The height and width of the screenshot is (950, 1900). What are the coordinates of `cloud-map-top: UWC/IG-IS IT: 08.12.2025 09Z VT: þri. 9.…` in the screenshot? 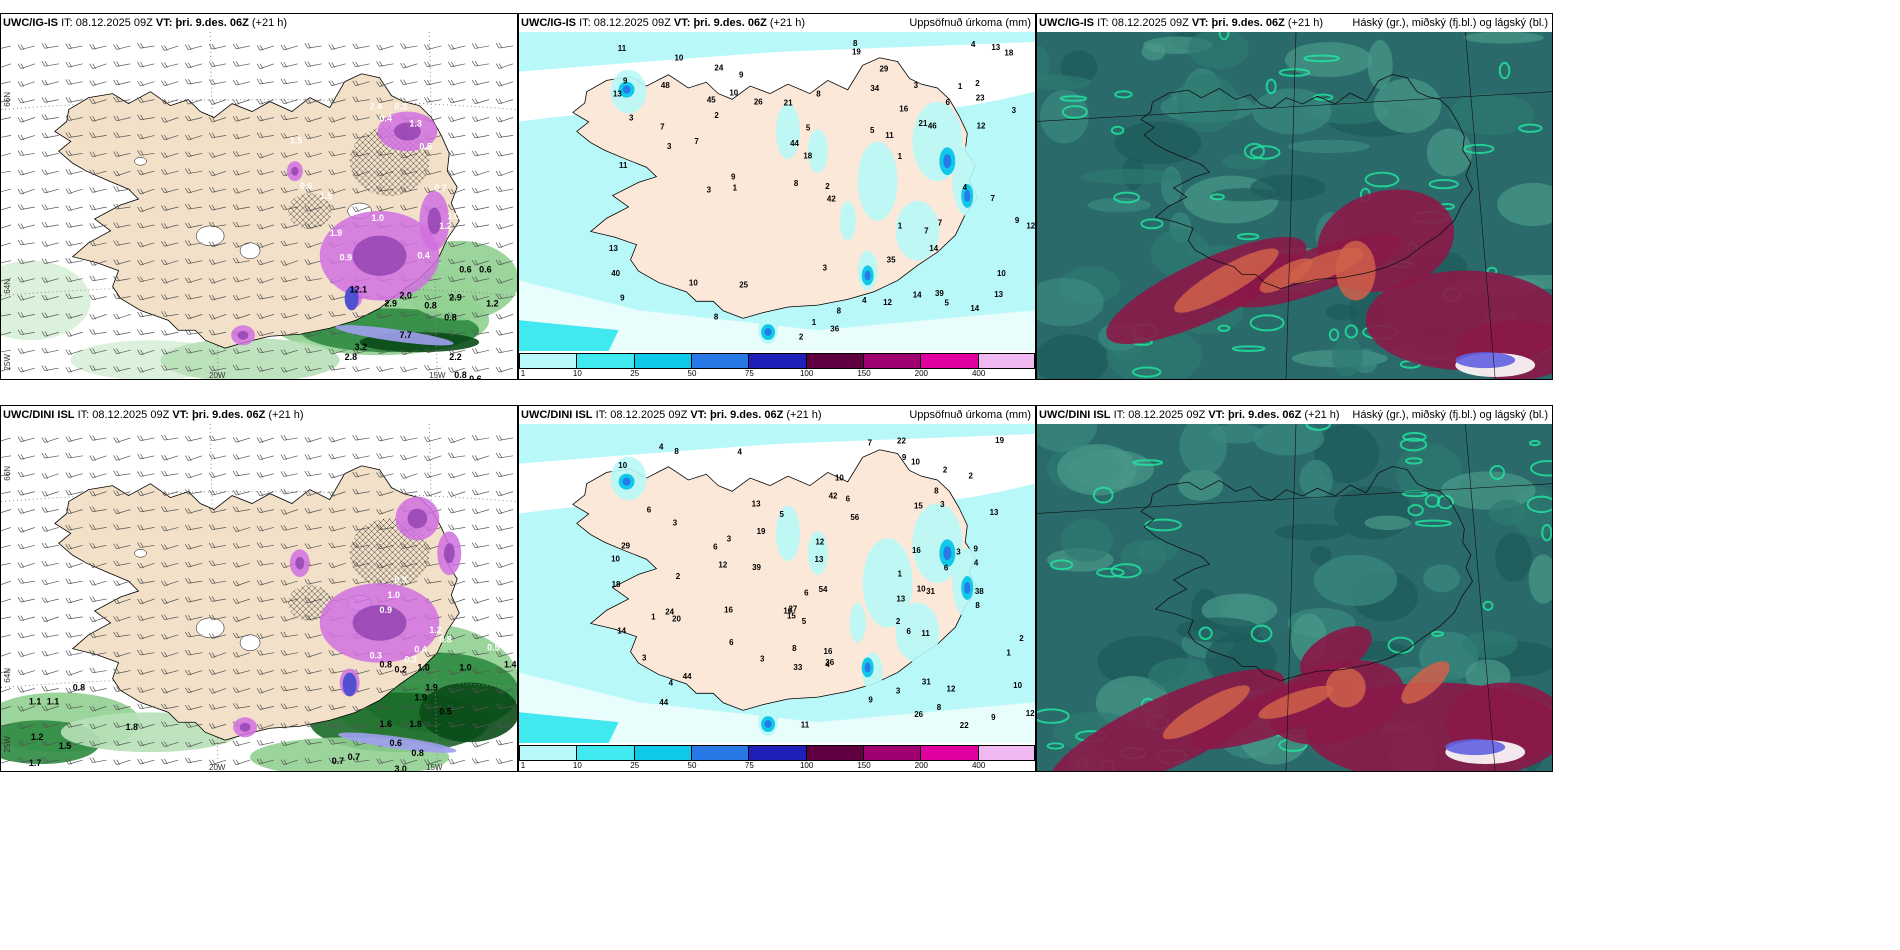 It's located at (1294, 196).